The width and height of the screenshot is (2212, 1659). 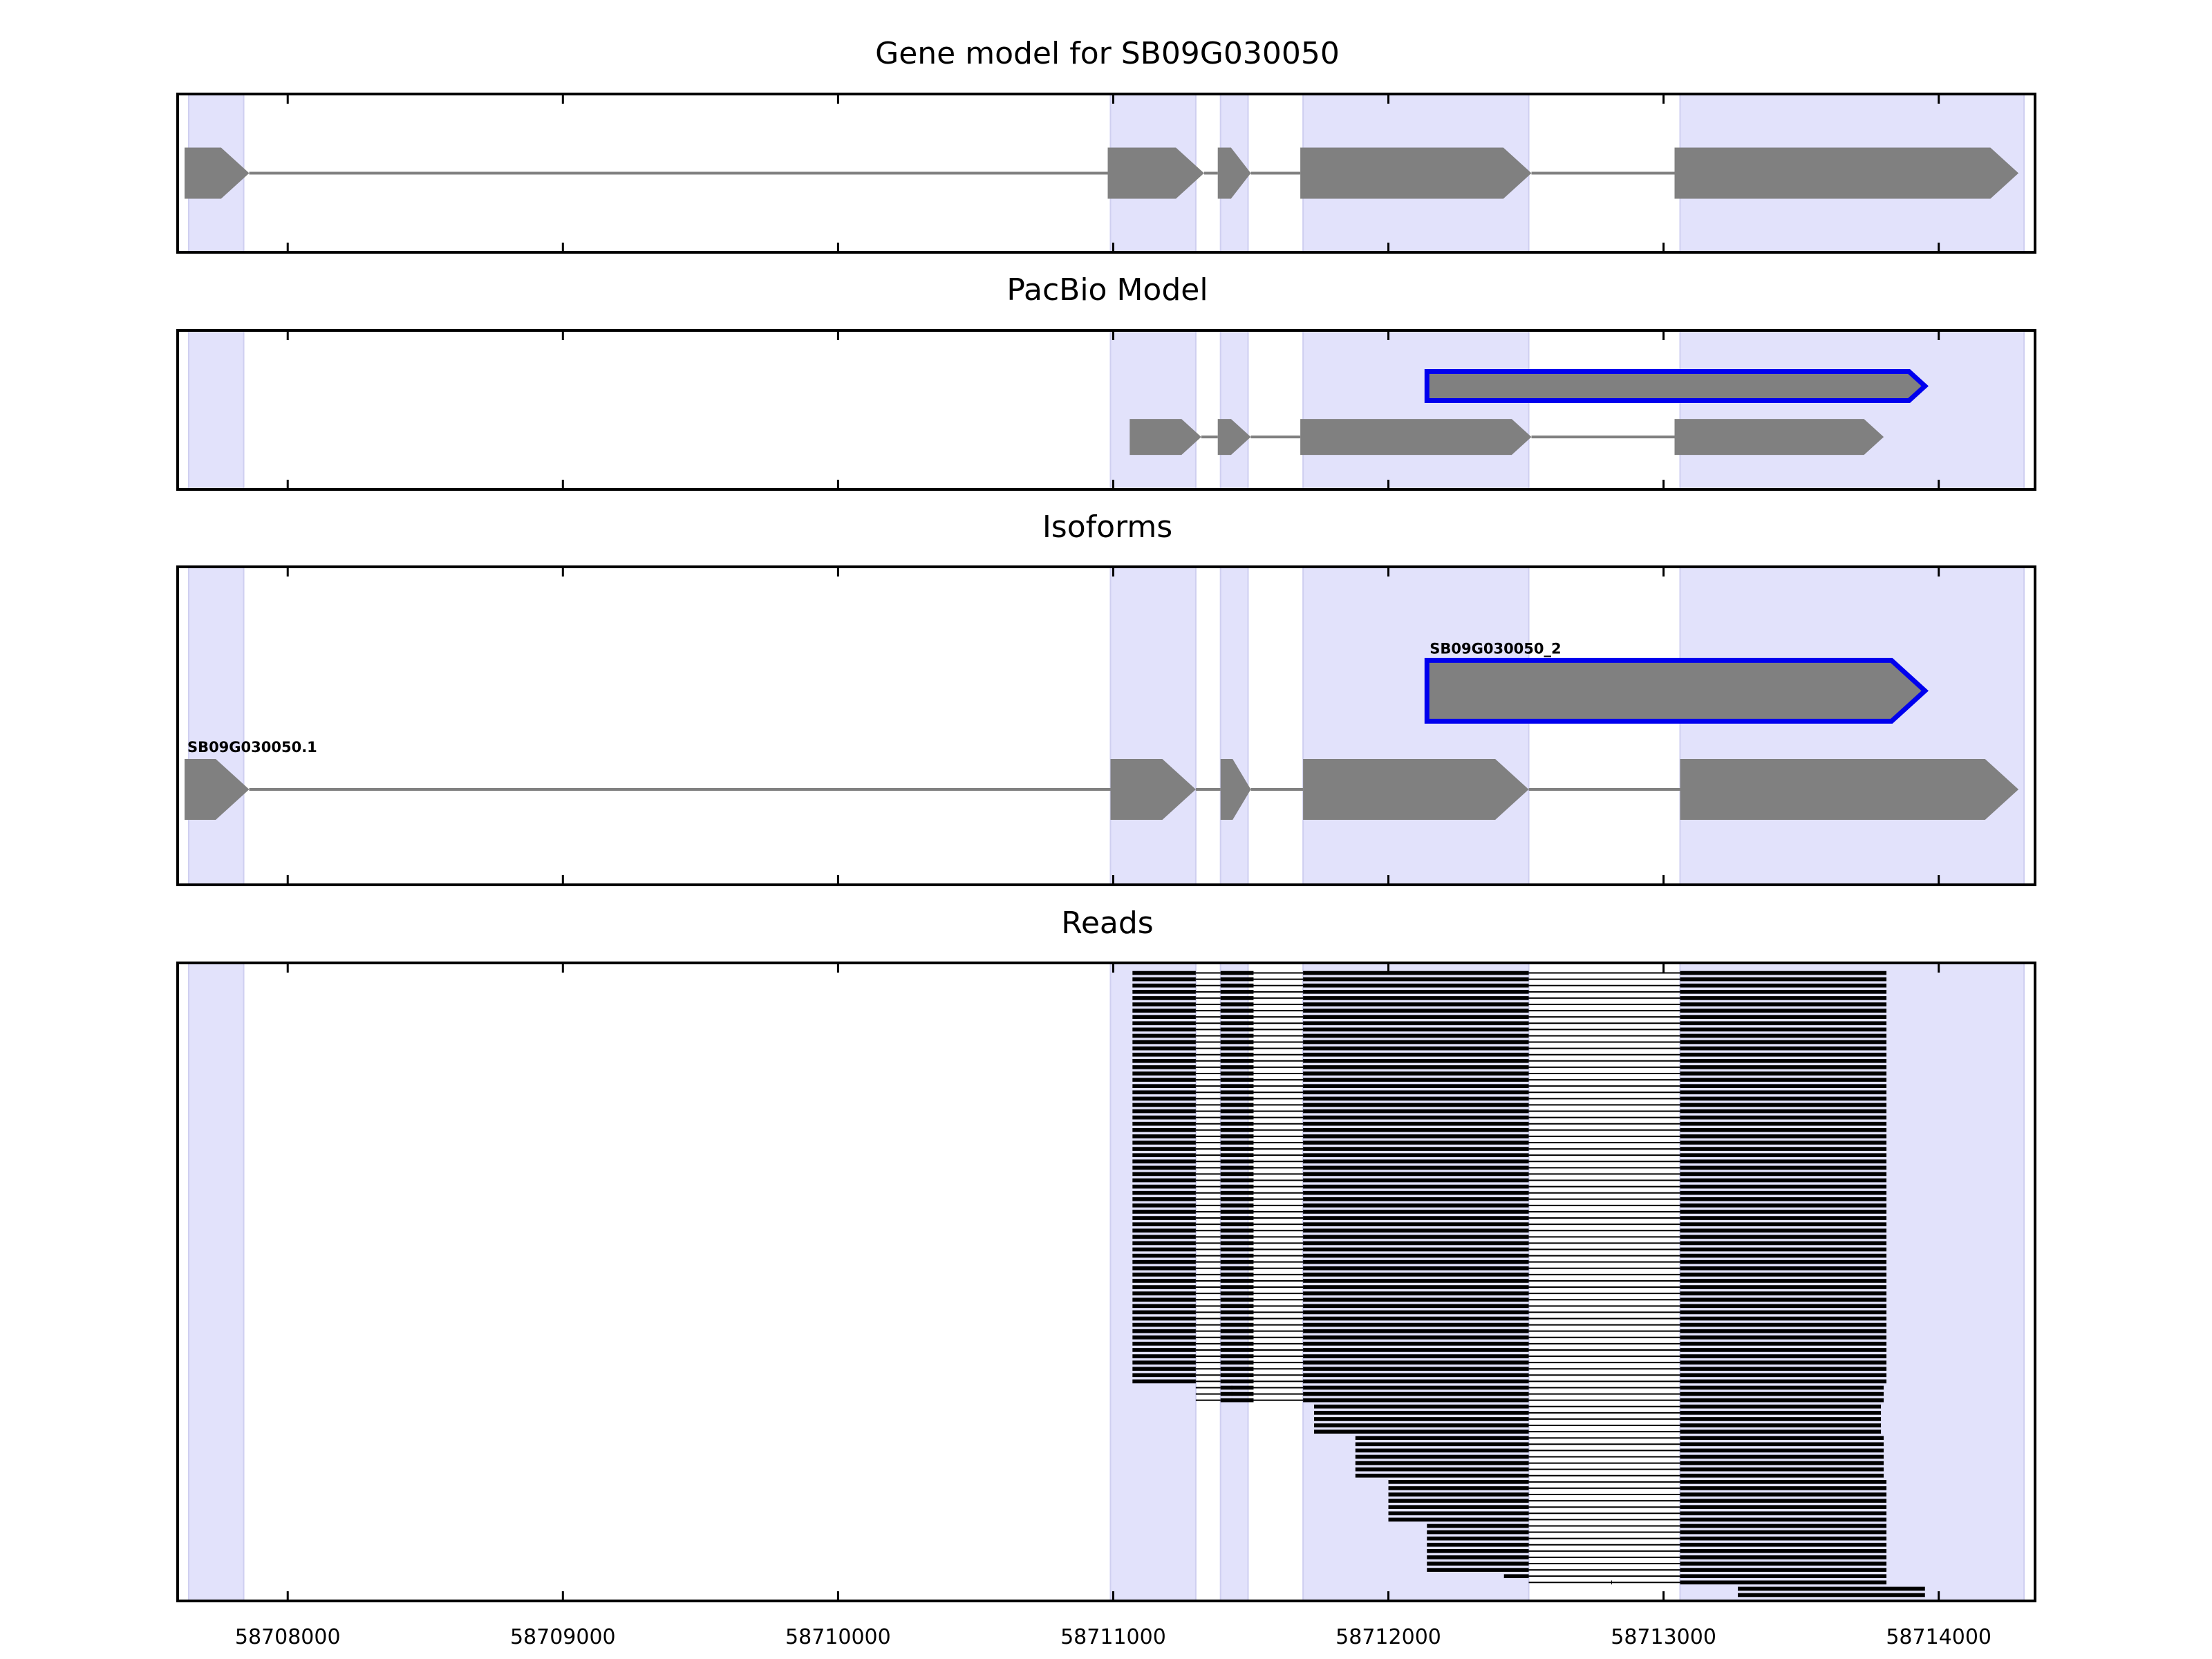 I want to click on panel-frame, so click(x=1106, y=410).